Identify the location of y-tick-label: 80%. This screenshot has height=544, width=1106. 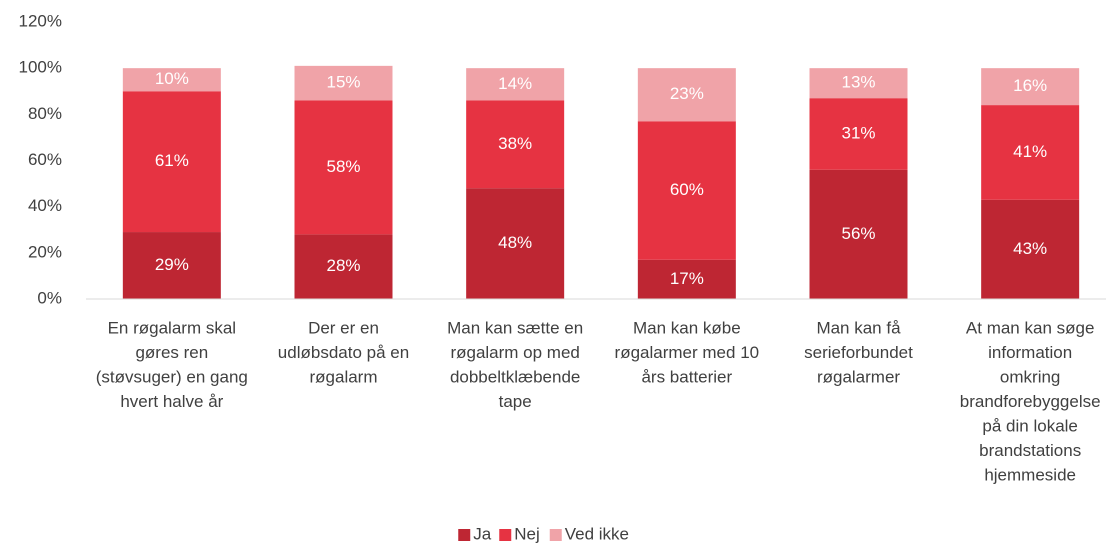
(45, 113).